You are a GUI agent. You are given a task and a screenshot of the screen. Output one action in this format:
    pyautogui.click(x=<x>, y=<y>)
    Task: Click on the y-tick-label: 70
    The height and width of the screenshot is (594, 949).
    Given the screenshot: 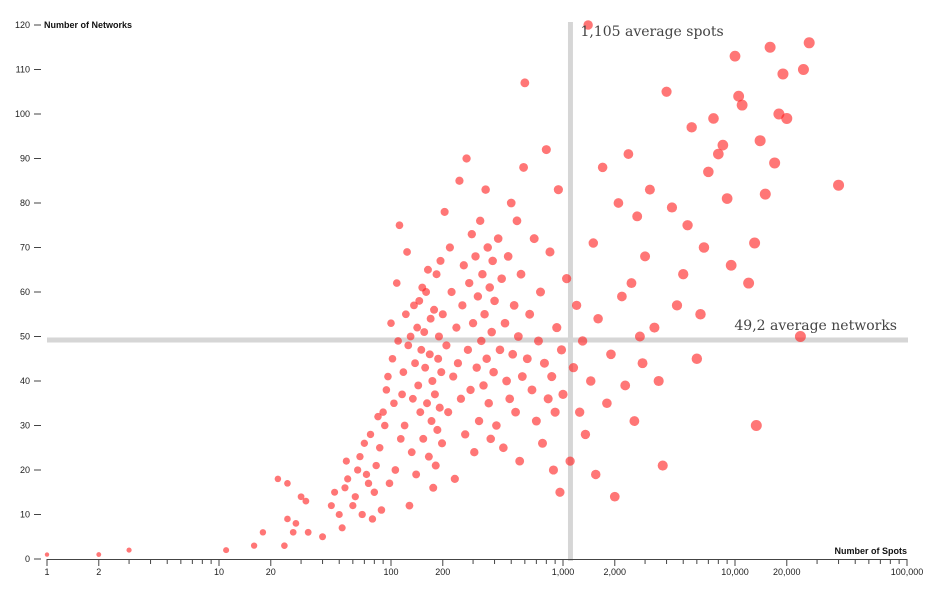 What is the action you would take?
    pyautogui.click(x=25, y=248)
    